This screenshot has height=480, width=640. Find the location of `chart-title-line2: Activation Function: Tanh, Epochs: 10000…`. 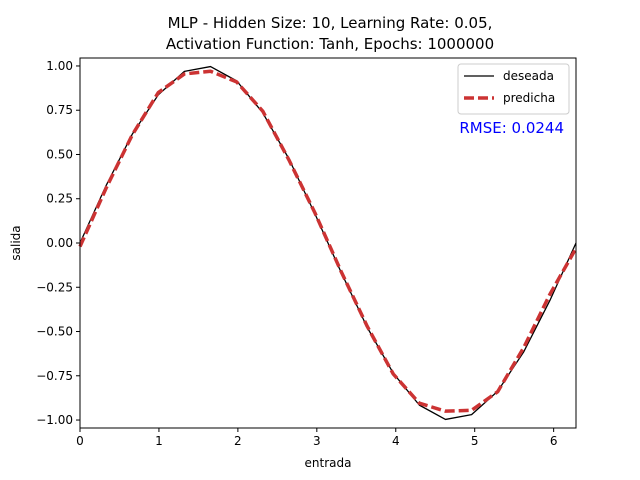

chart-title-line2: Activation Function: Tanh, Epochs: 10000… is located at coordinates (330, 44).